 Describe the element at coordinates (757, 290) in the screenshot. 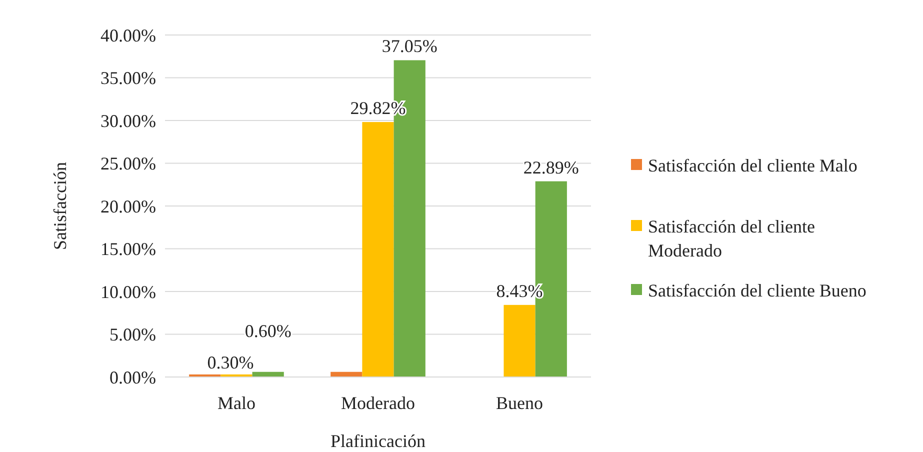

I see `legend-label: Satisfacción del cliente Bueno` at that location.